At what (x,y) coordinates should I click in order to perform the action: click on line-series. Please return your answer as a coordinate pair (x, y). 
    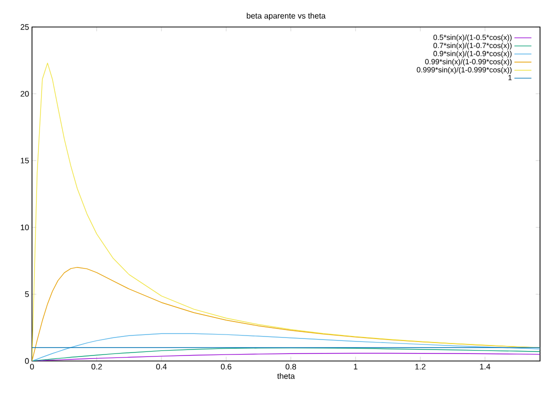
    Looking at the image, I should click on (286, 347).